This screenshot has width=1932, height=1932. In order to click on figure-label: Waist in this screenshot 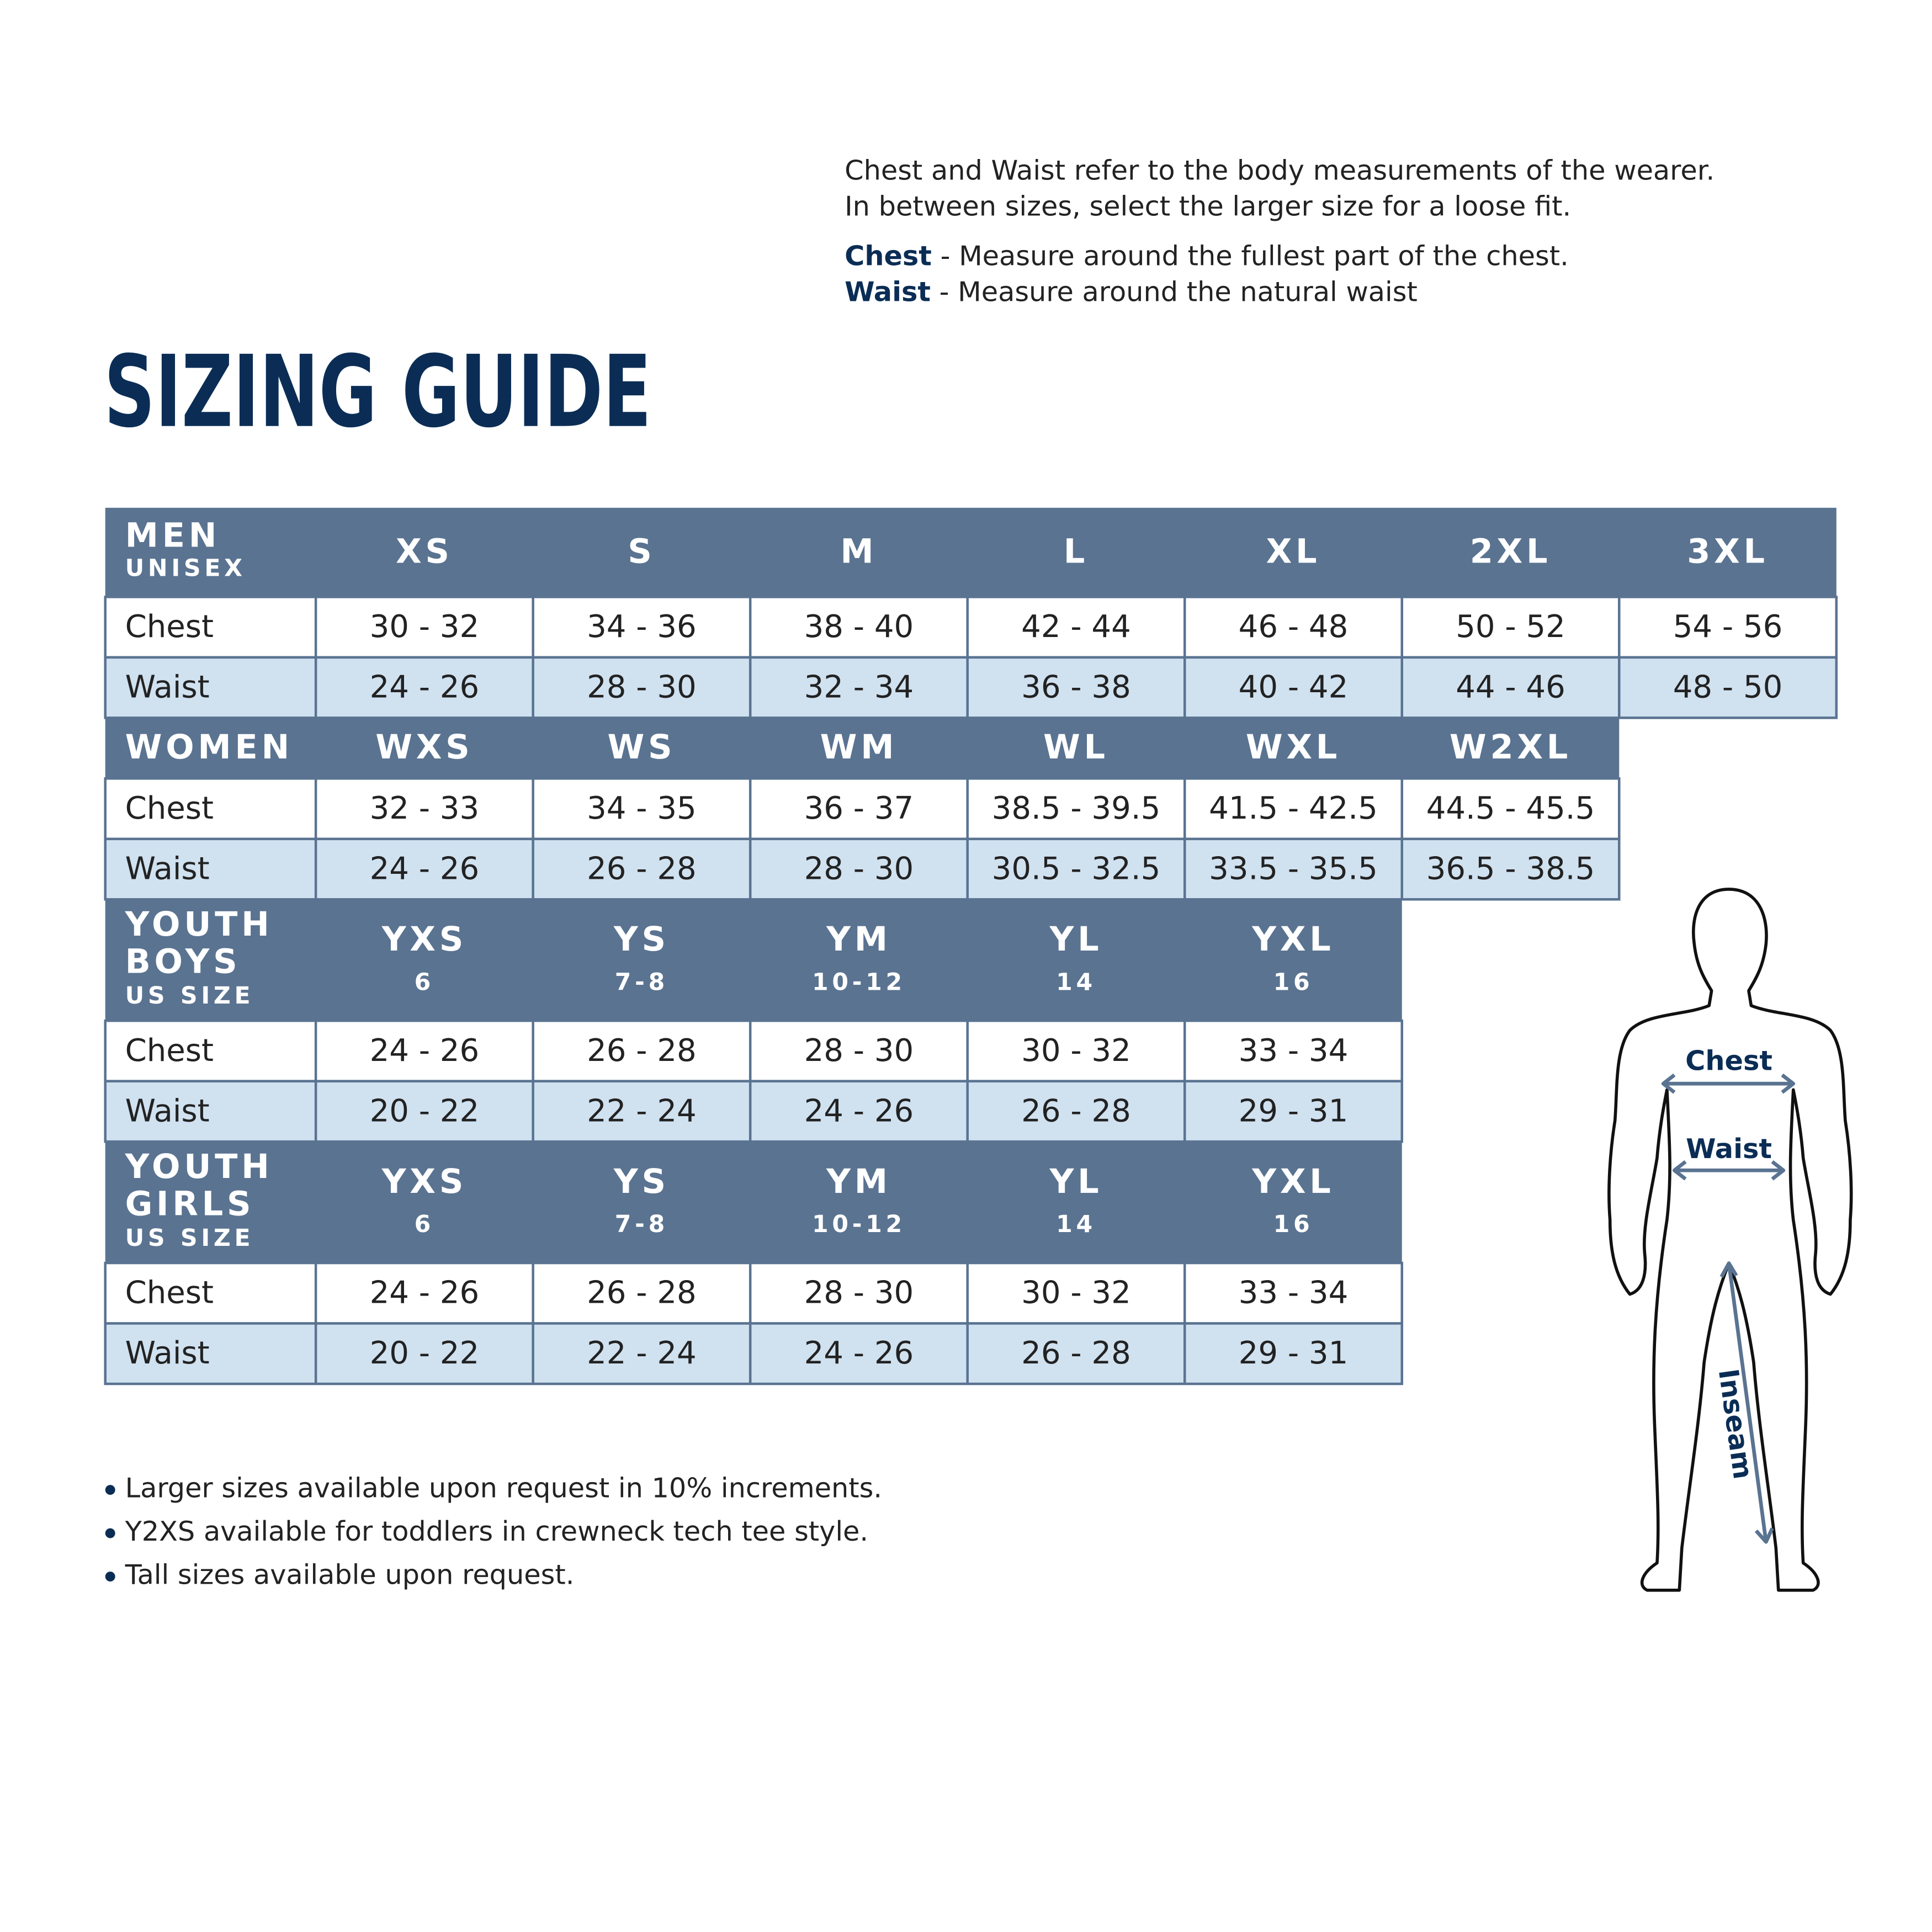, I will do `click(1729, 1149)`.